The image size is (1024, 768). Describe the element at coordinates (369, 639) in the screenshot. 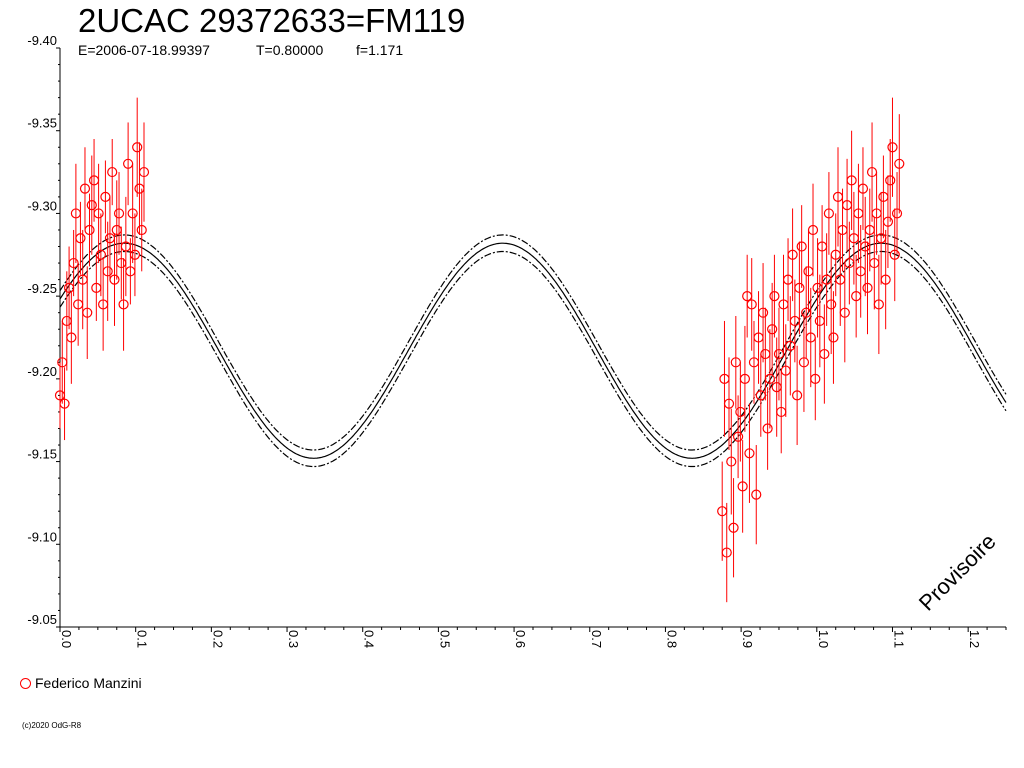

I see `x-tick-label: 0.4` at that location.